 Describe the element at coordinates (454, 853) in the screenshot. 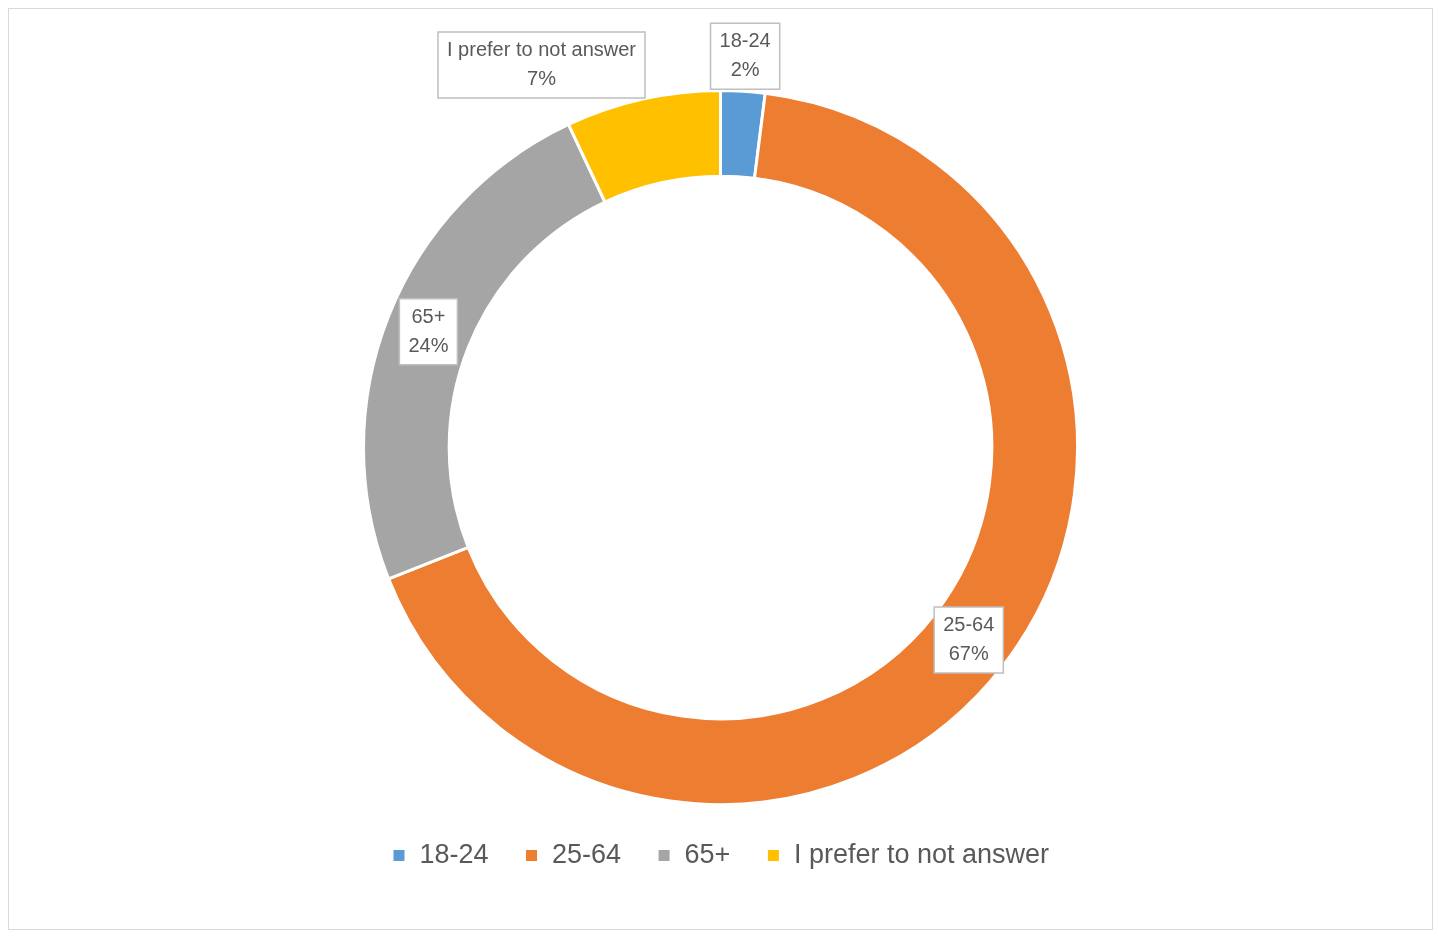

I see `legend-label: 18-24` at that location.